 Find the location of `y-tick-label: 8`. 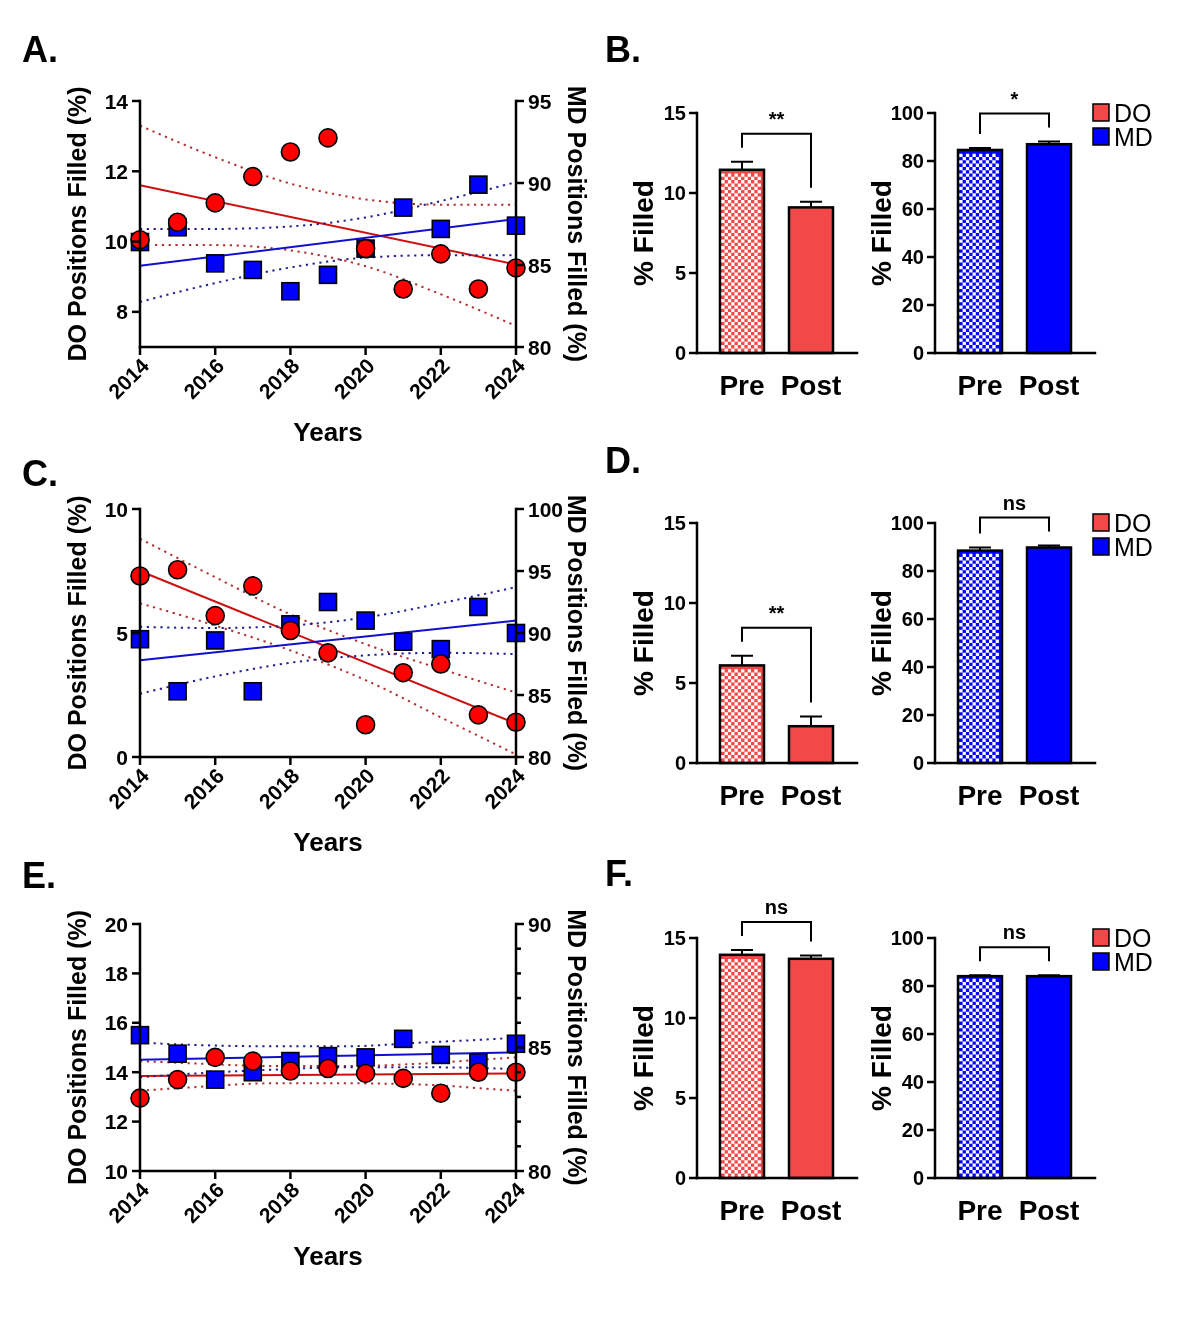

y-tick-label: 8 is located at coordinates (122, 312).